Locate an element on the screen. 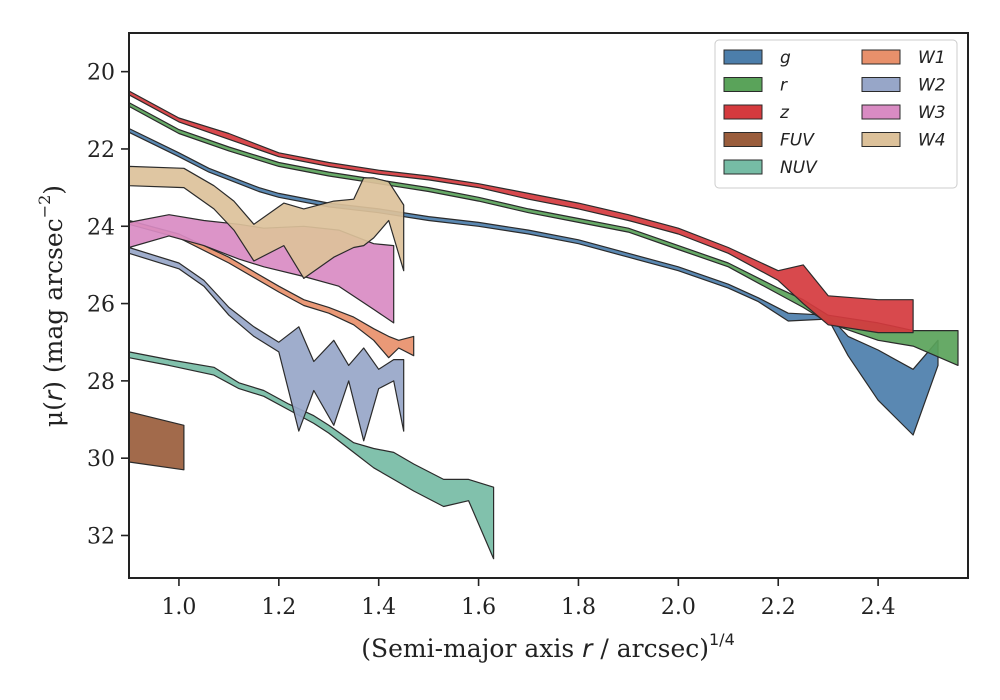  x-axis-label-var: r is located at coordinates (588, 648).